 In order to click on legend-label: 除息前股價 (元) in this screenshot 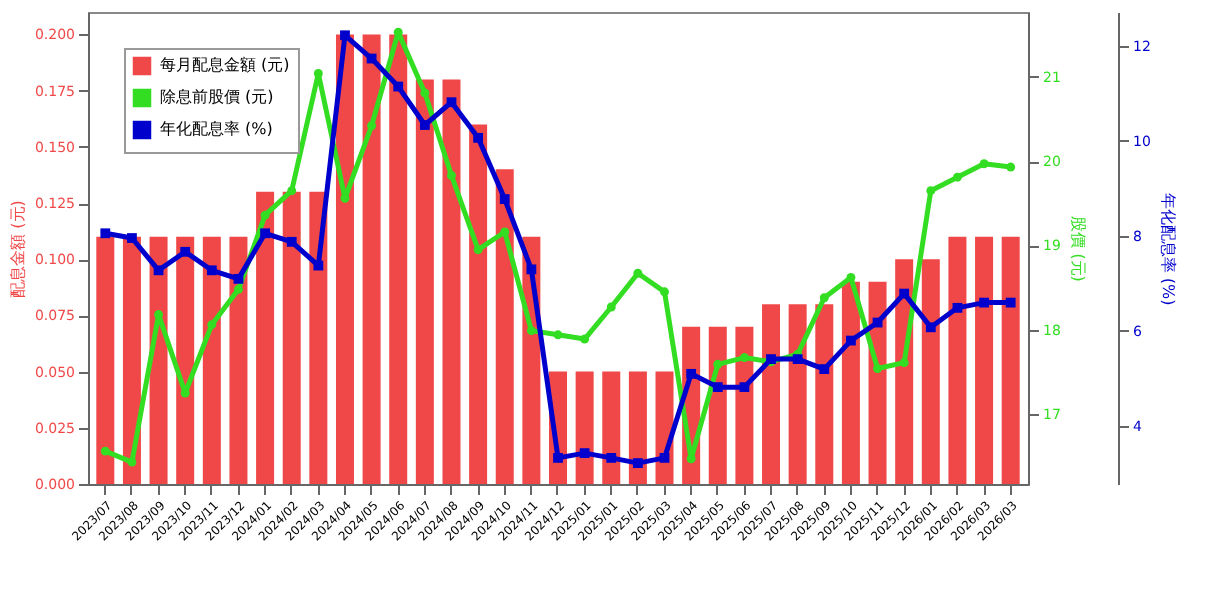, I will do `click(217, 97)`.